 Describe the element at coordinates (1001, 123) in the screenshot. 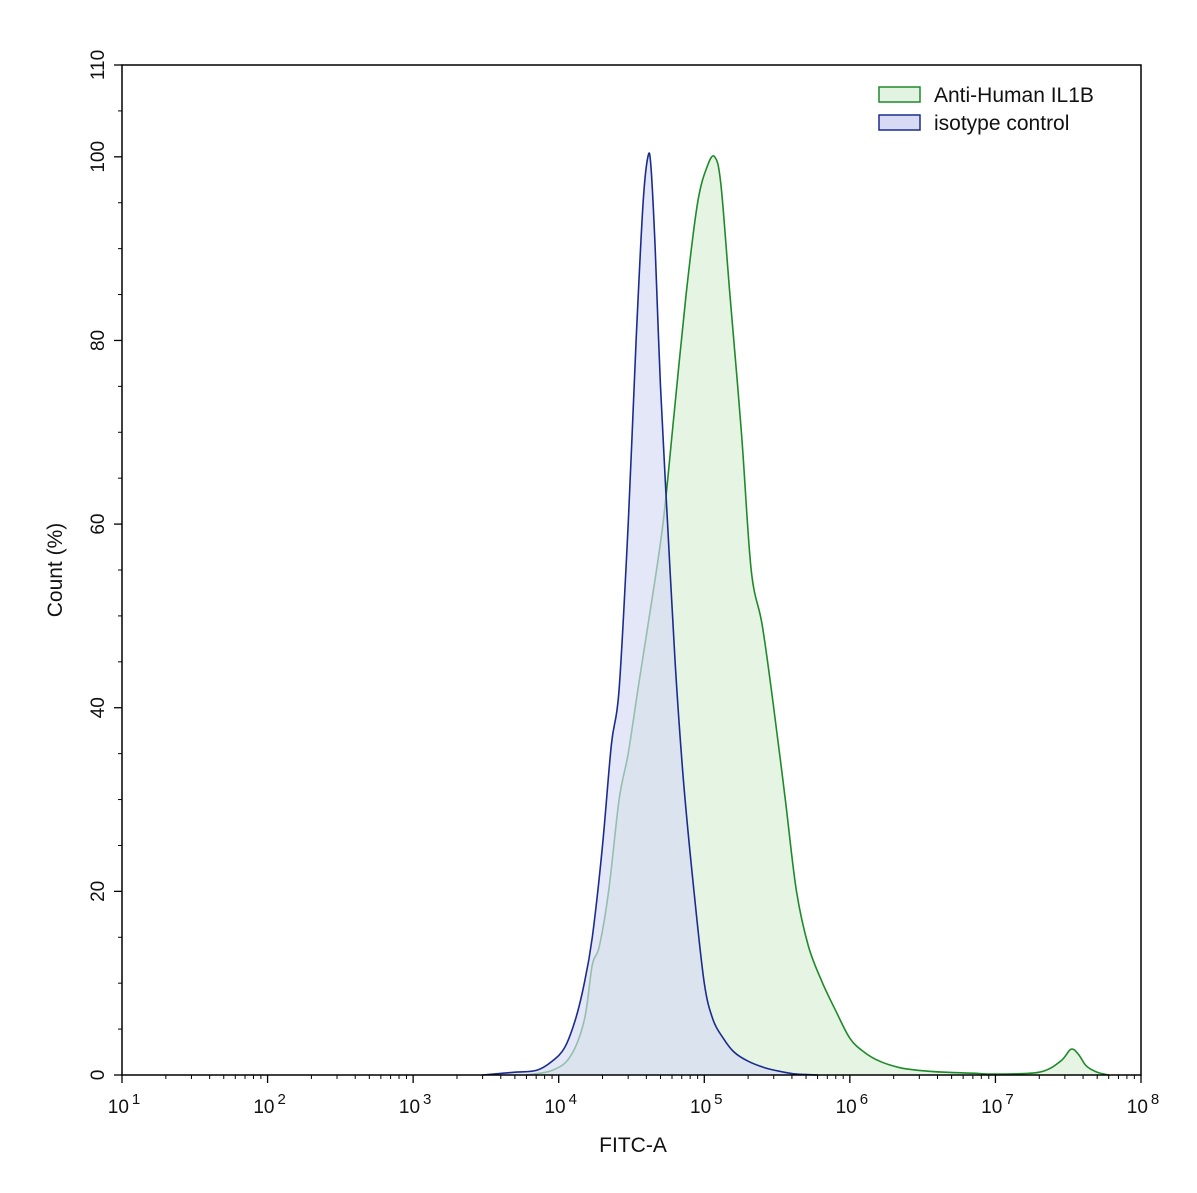

I see `legend-label: isotype control` at that location.